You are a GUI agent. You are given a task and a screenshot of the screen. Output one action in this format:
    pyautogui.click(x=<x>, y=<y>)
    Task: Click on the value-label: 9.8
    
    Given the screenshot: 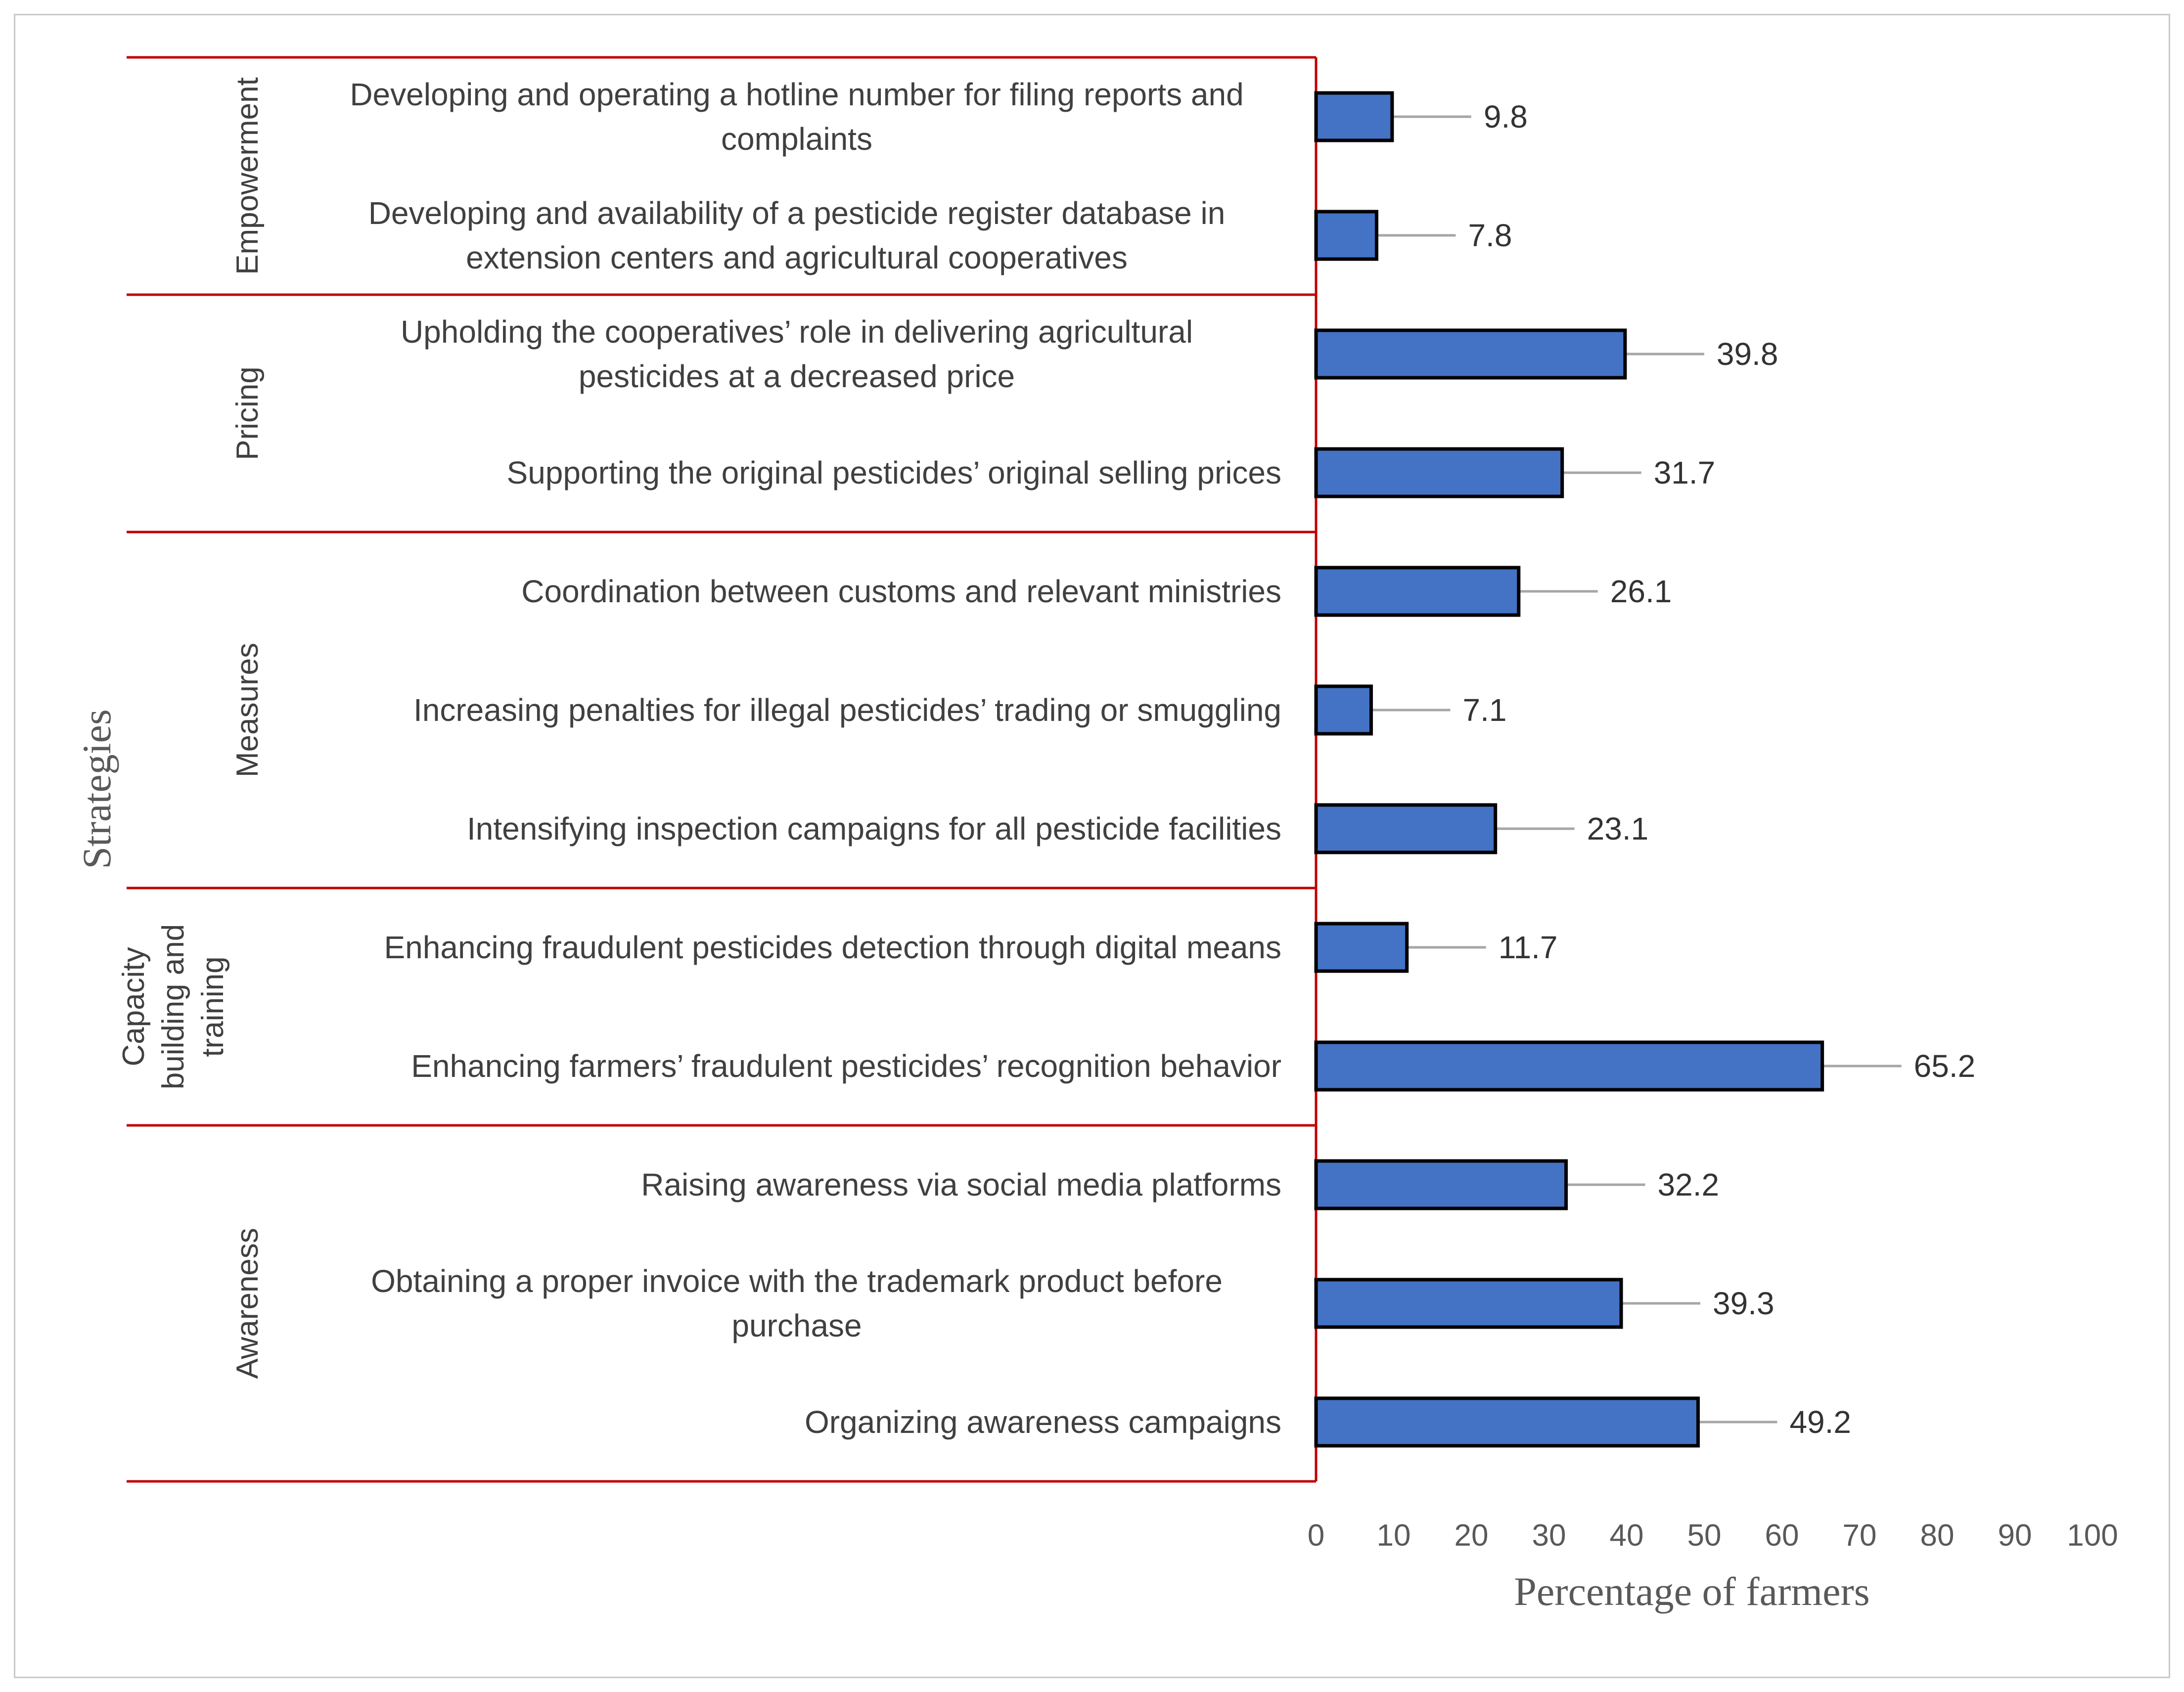 What is the action you would take?
    pyautogui.click(x=1506, y=116)
    